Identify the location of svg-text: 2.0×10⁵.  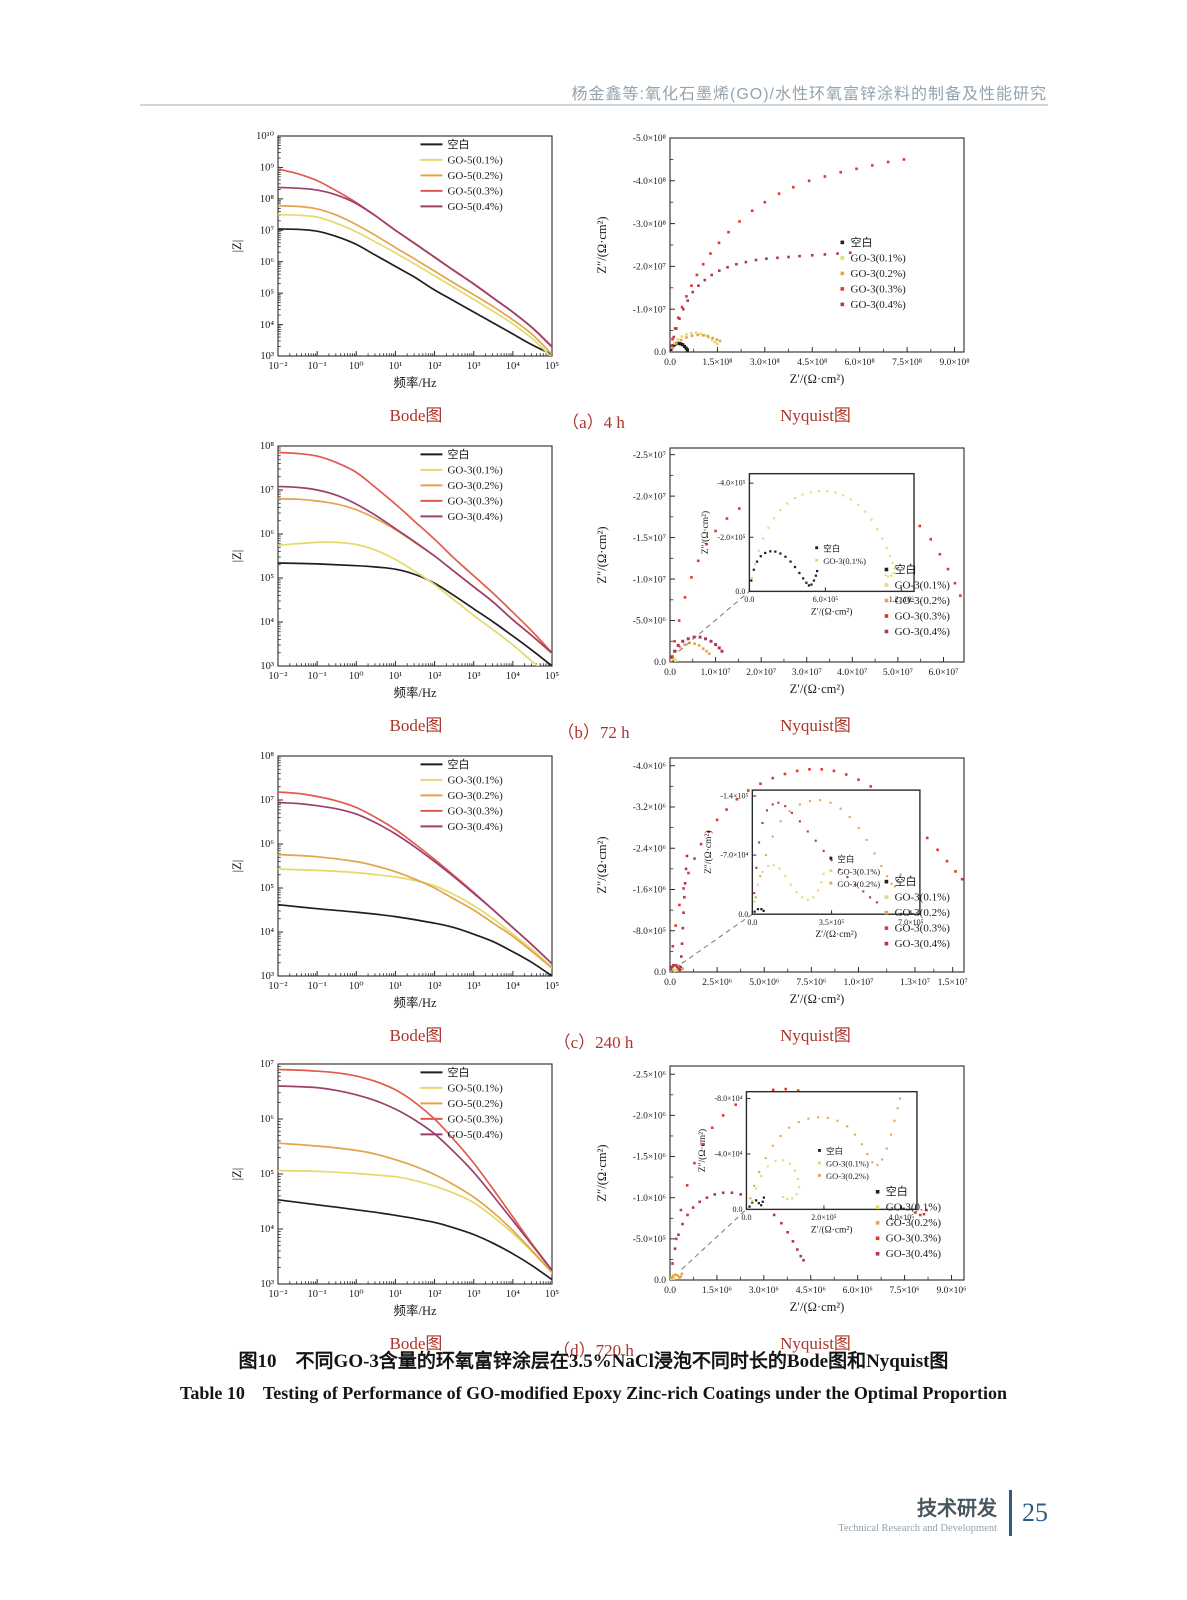
(824, 1217).